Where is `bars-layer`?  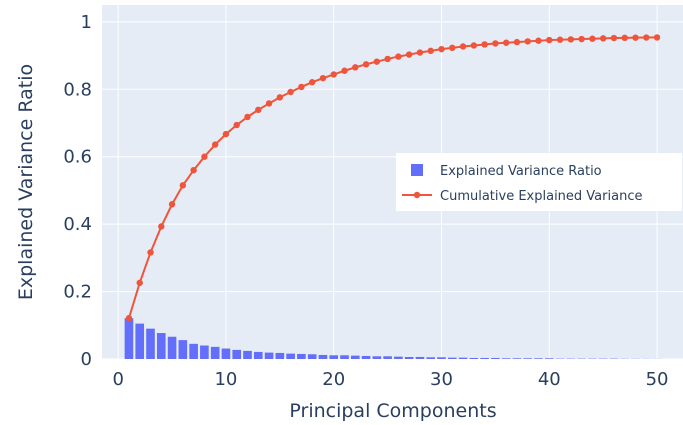 bars-layer is located at coordinates (393, 338).